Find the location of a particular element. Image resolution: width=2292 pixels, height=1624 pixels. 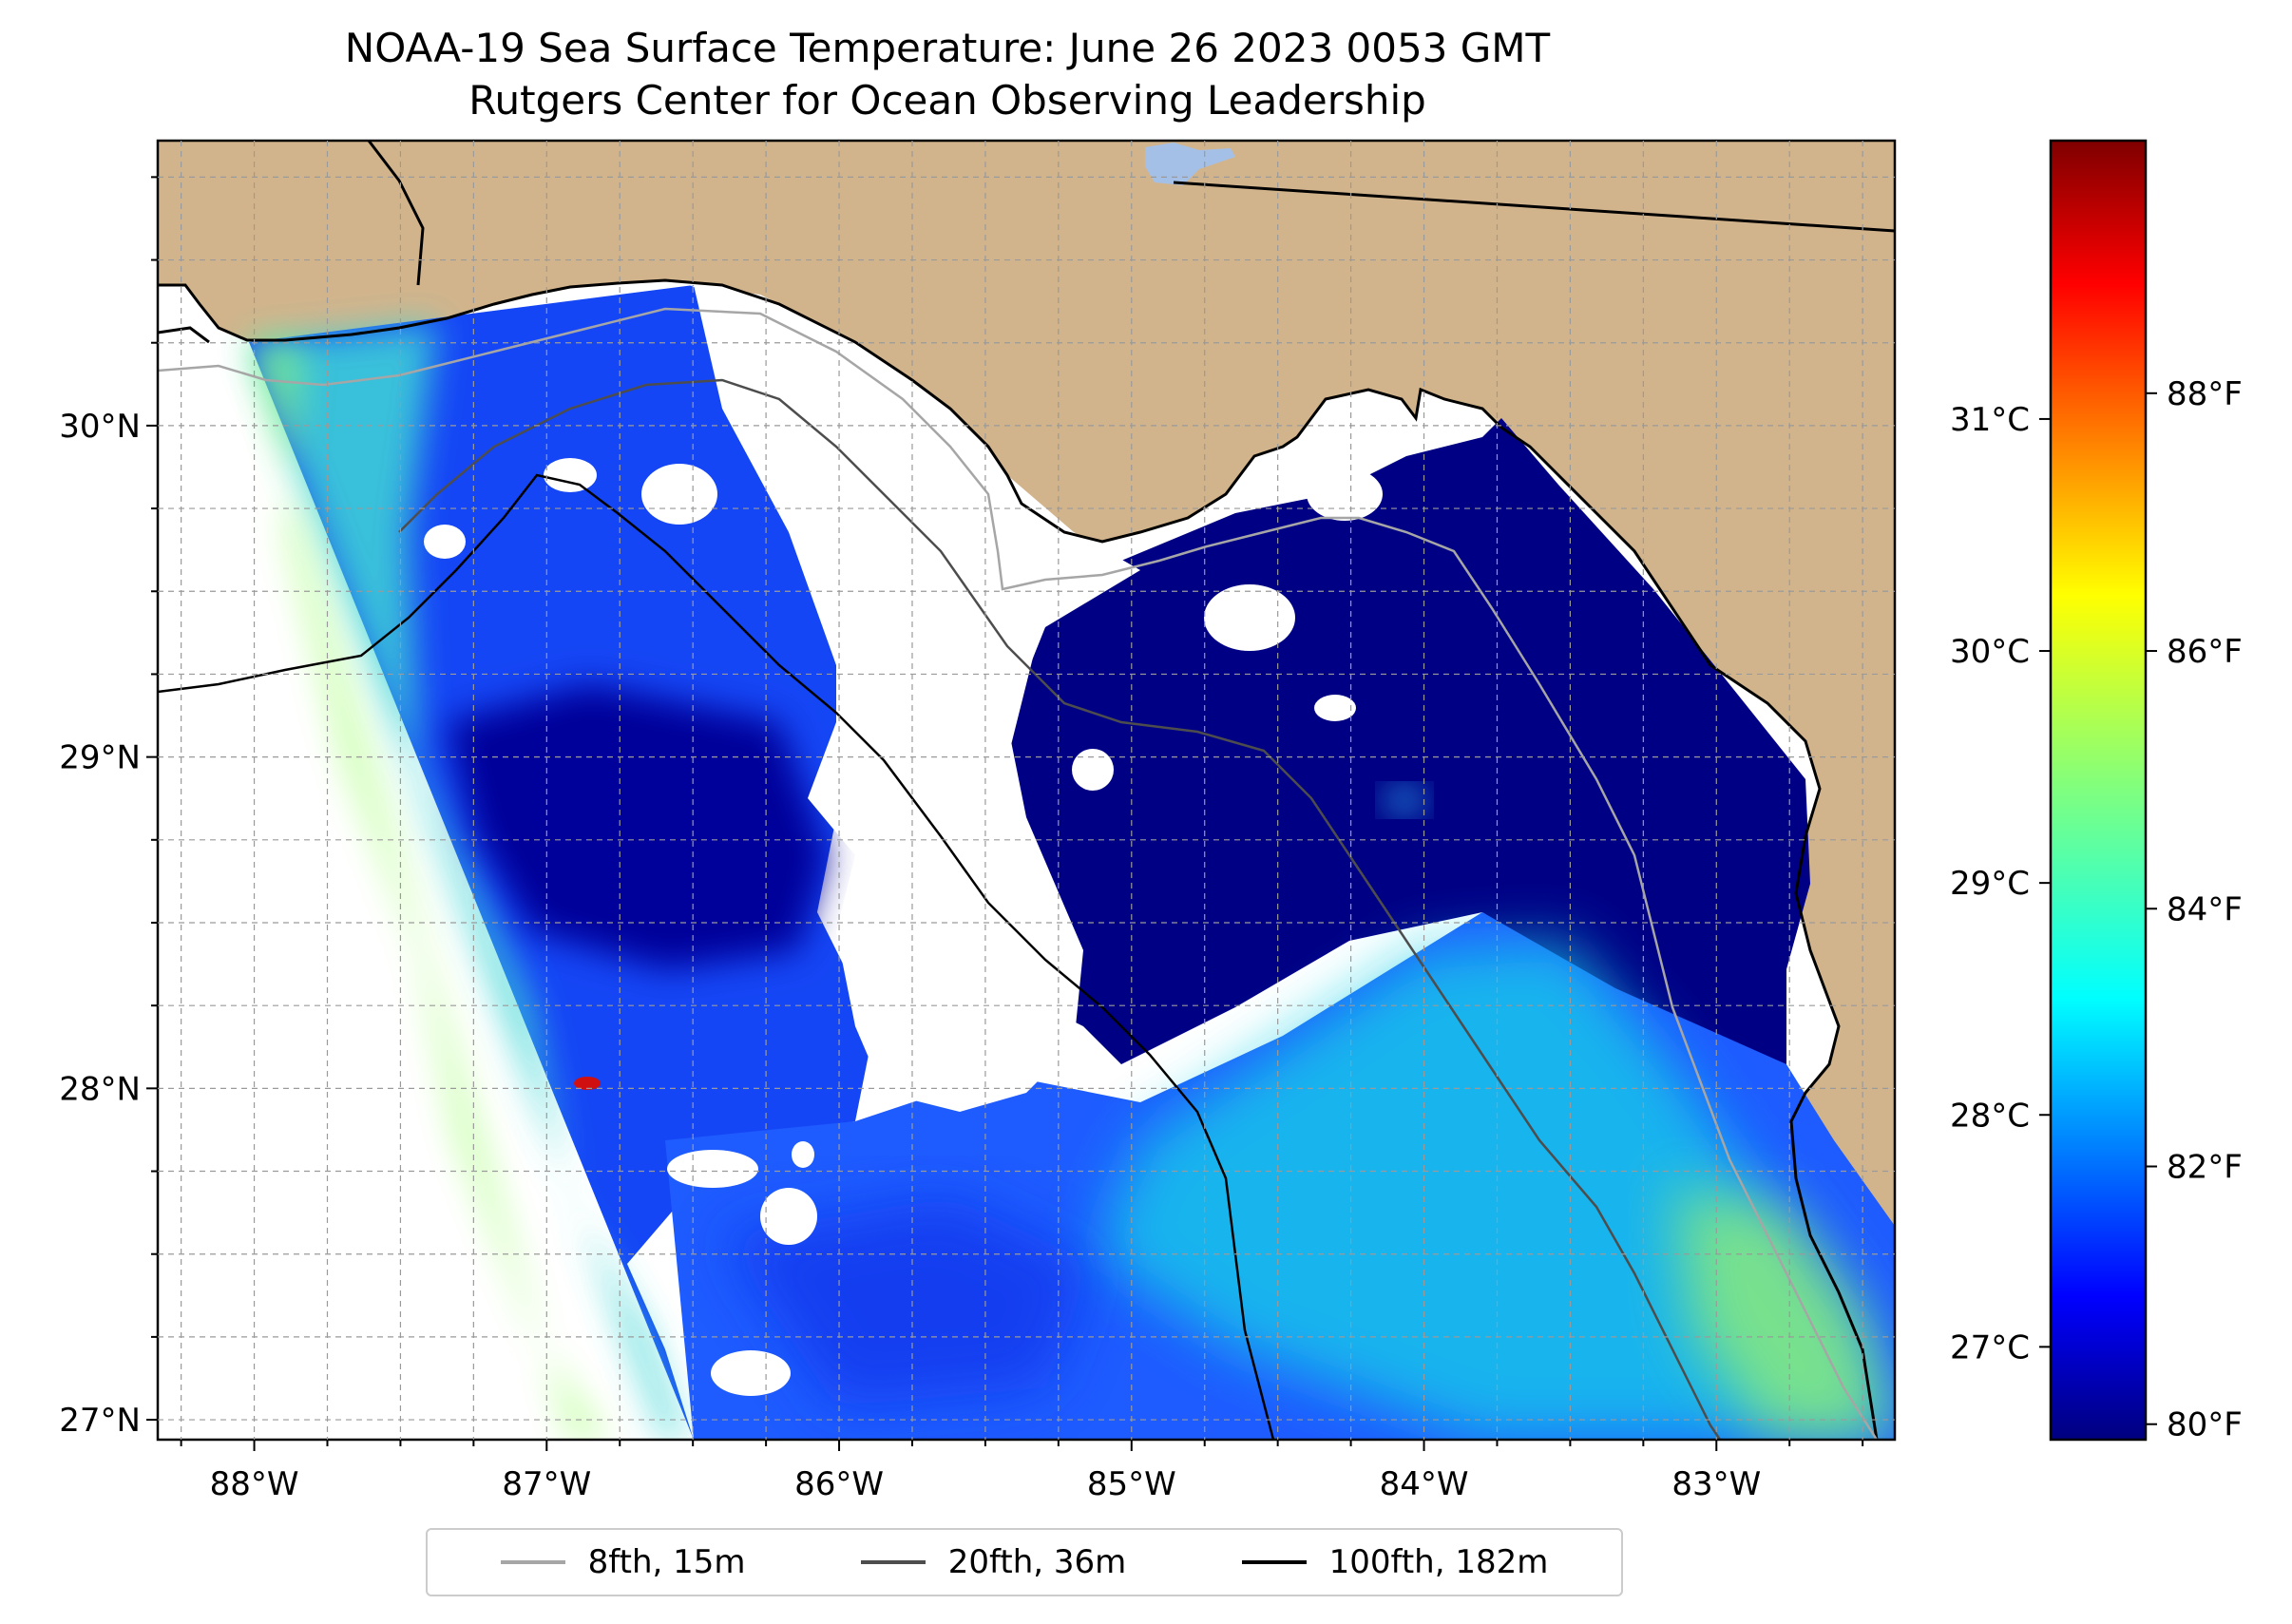

legend-line-20fth is located at coordinates (893, 1562).